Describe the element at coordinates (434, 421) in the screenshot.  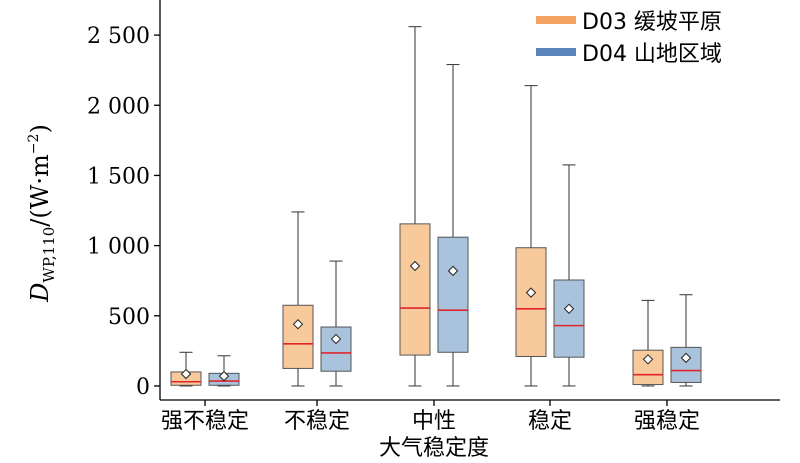
I see `x-tick-label-2: 中性` at that location.